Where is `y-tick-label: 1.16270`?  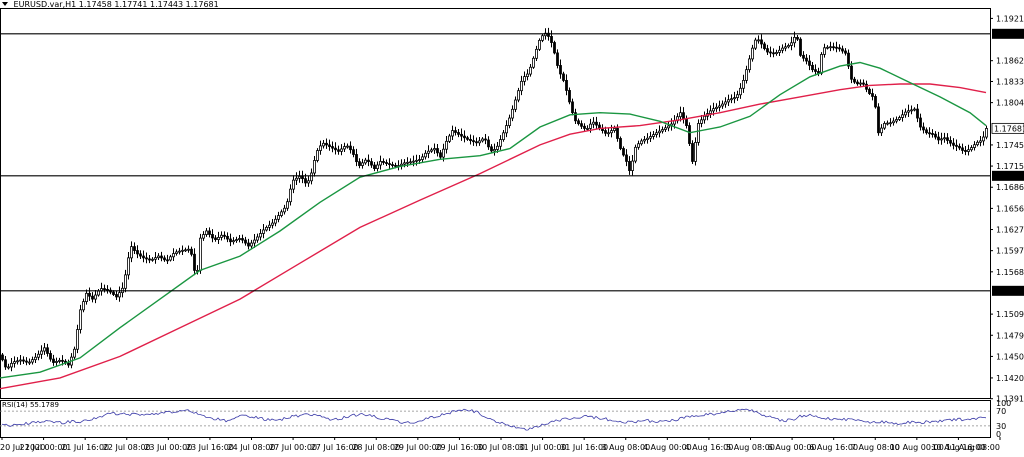
y-tick-label: 1.16270 is located at coordinates (1010, 230).